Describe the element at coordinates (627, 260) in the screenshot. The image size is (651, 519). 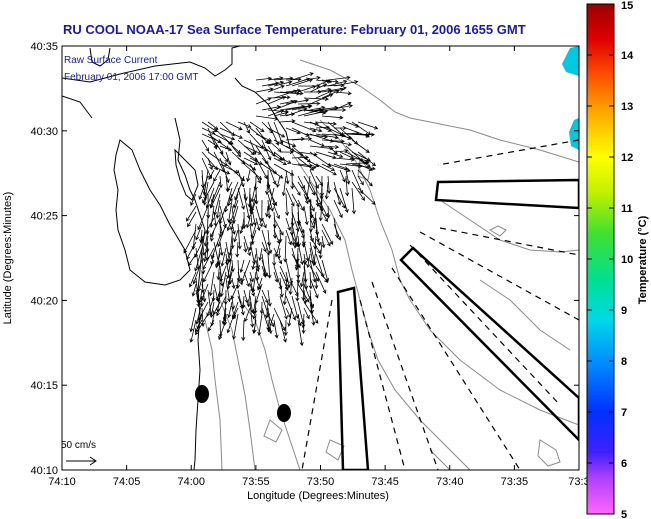
I see `colorbar-tick-label: 10` at that location.